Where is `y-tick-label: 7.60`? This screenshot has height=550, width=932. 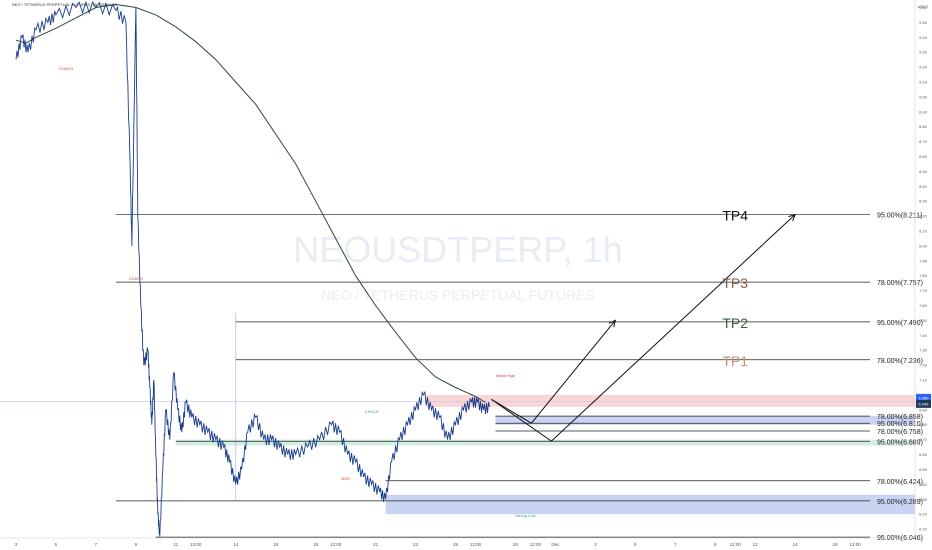
y-tick-label: 7.60 is located at coordinates (923, 305).